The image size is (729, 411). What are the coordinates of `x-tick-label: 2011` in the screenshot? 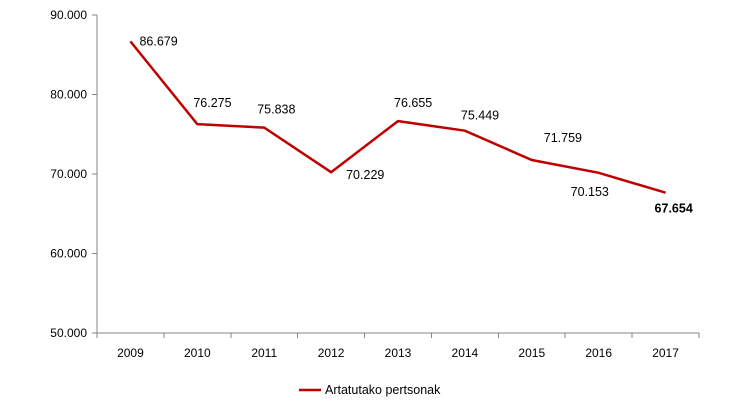 It's located at (264, 353).